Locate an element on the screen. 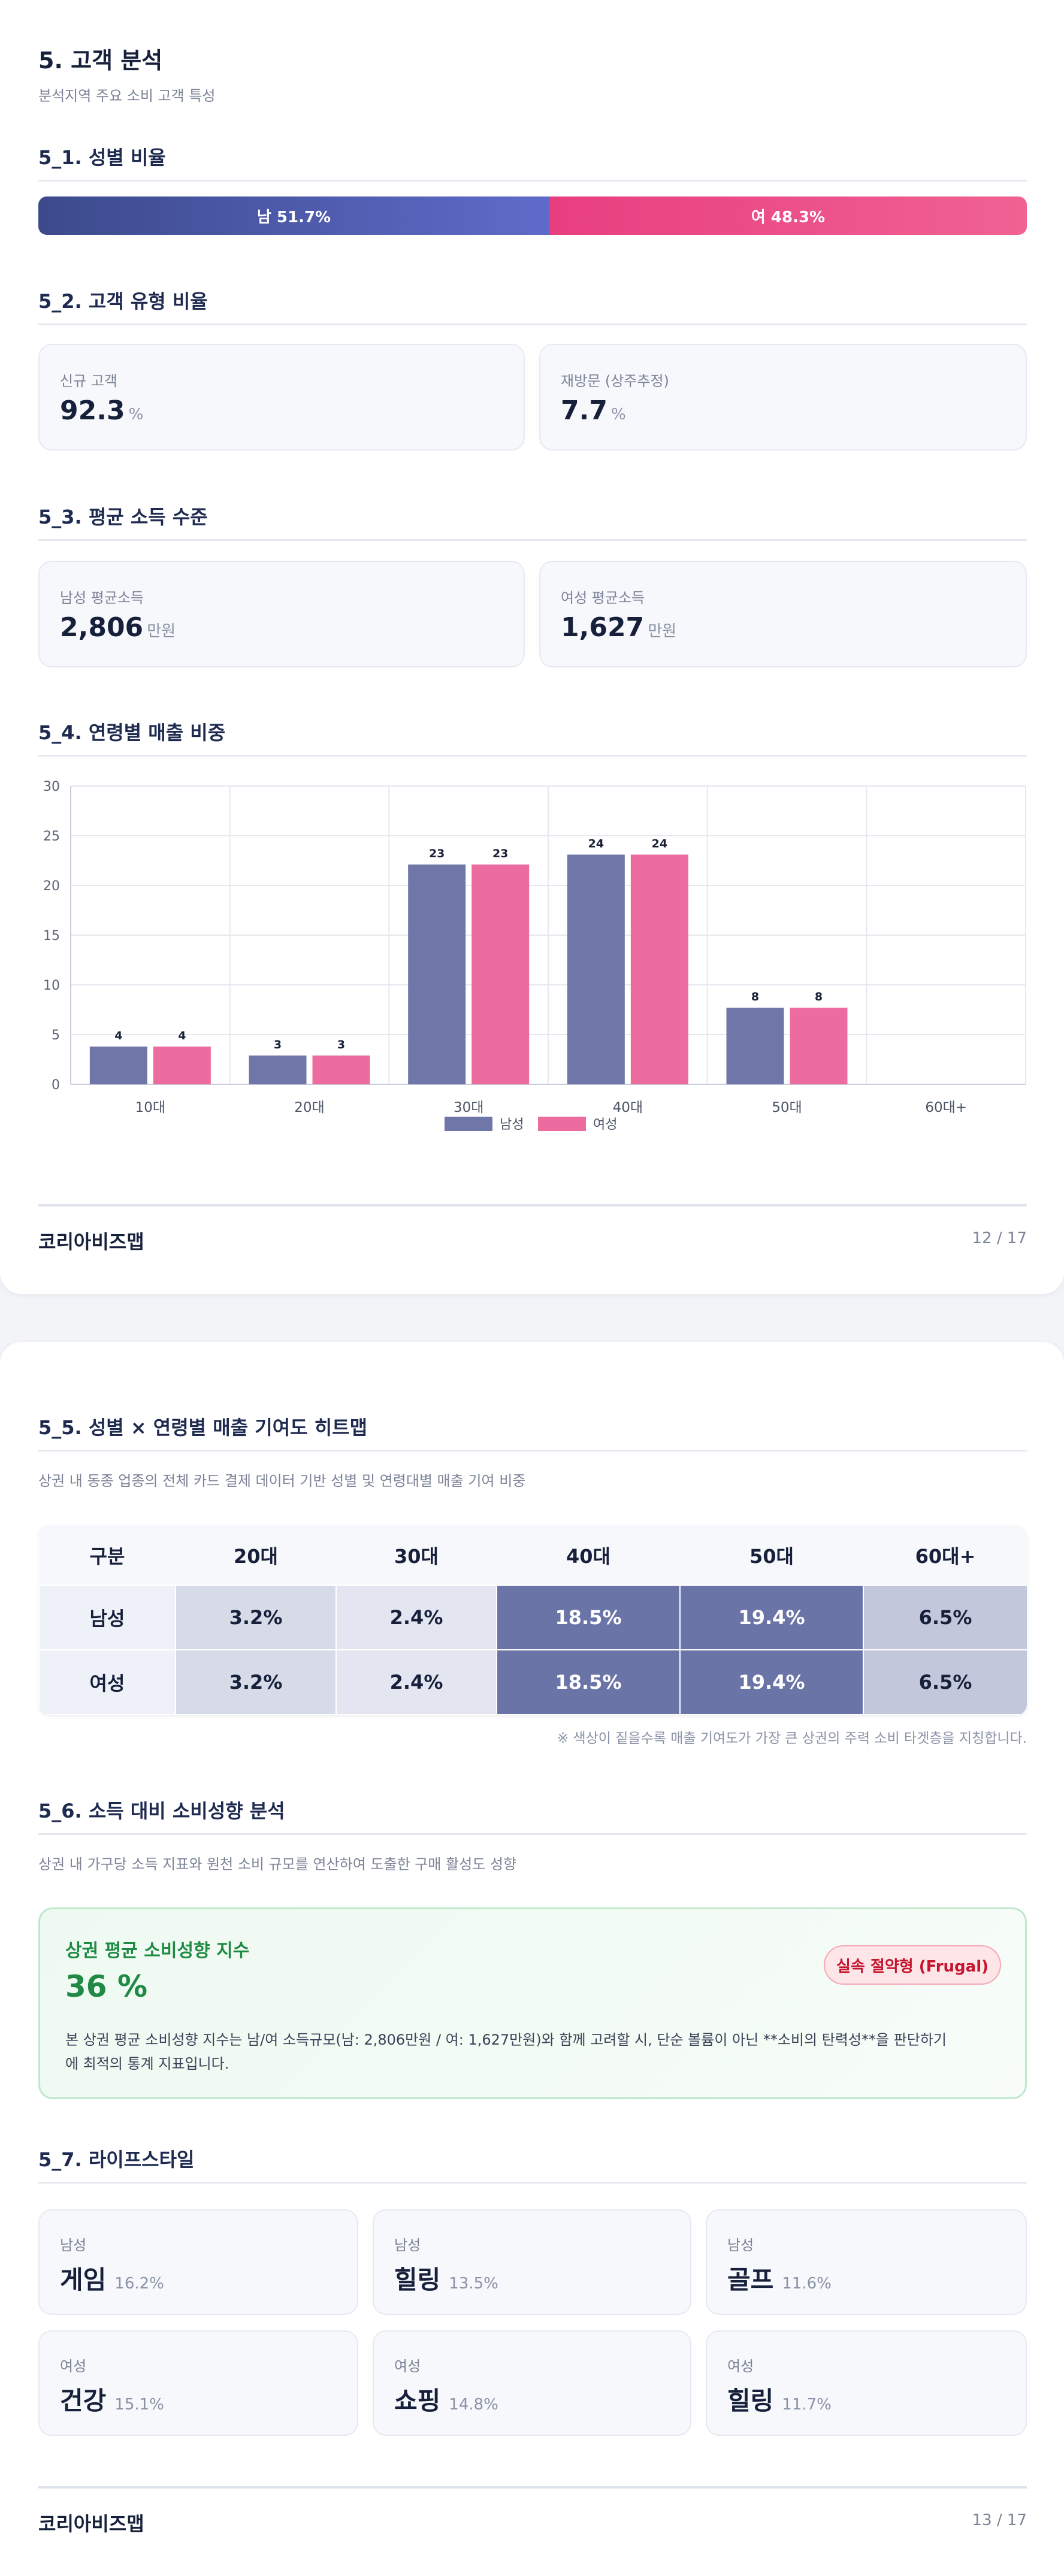 The height and width of the screenshot is (2576, 1064). lifestyle-card: 여성 건강 15.1% is located at coordinates (198, 2383).